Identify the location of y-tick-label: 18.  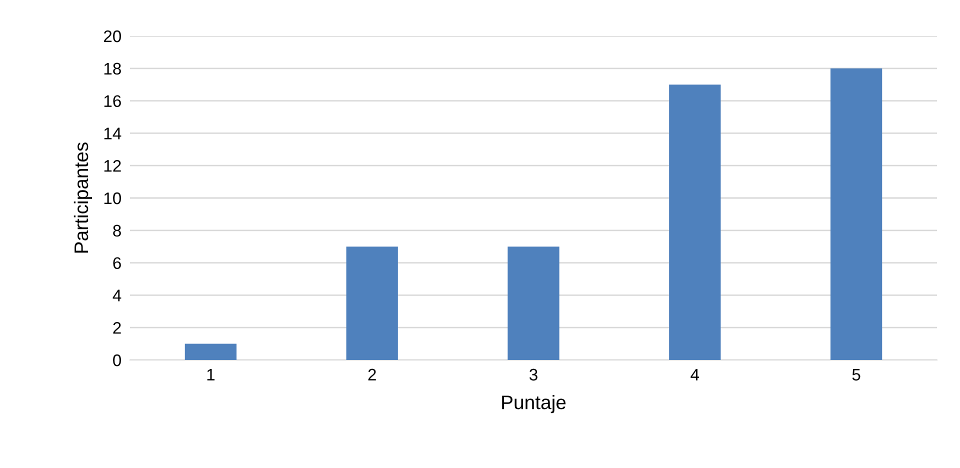
(112, 68).